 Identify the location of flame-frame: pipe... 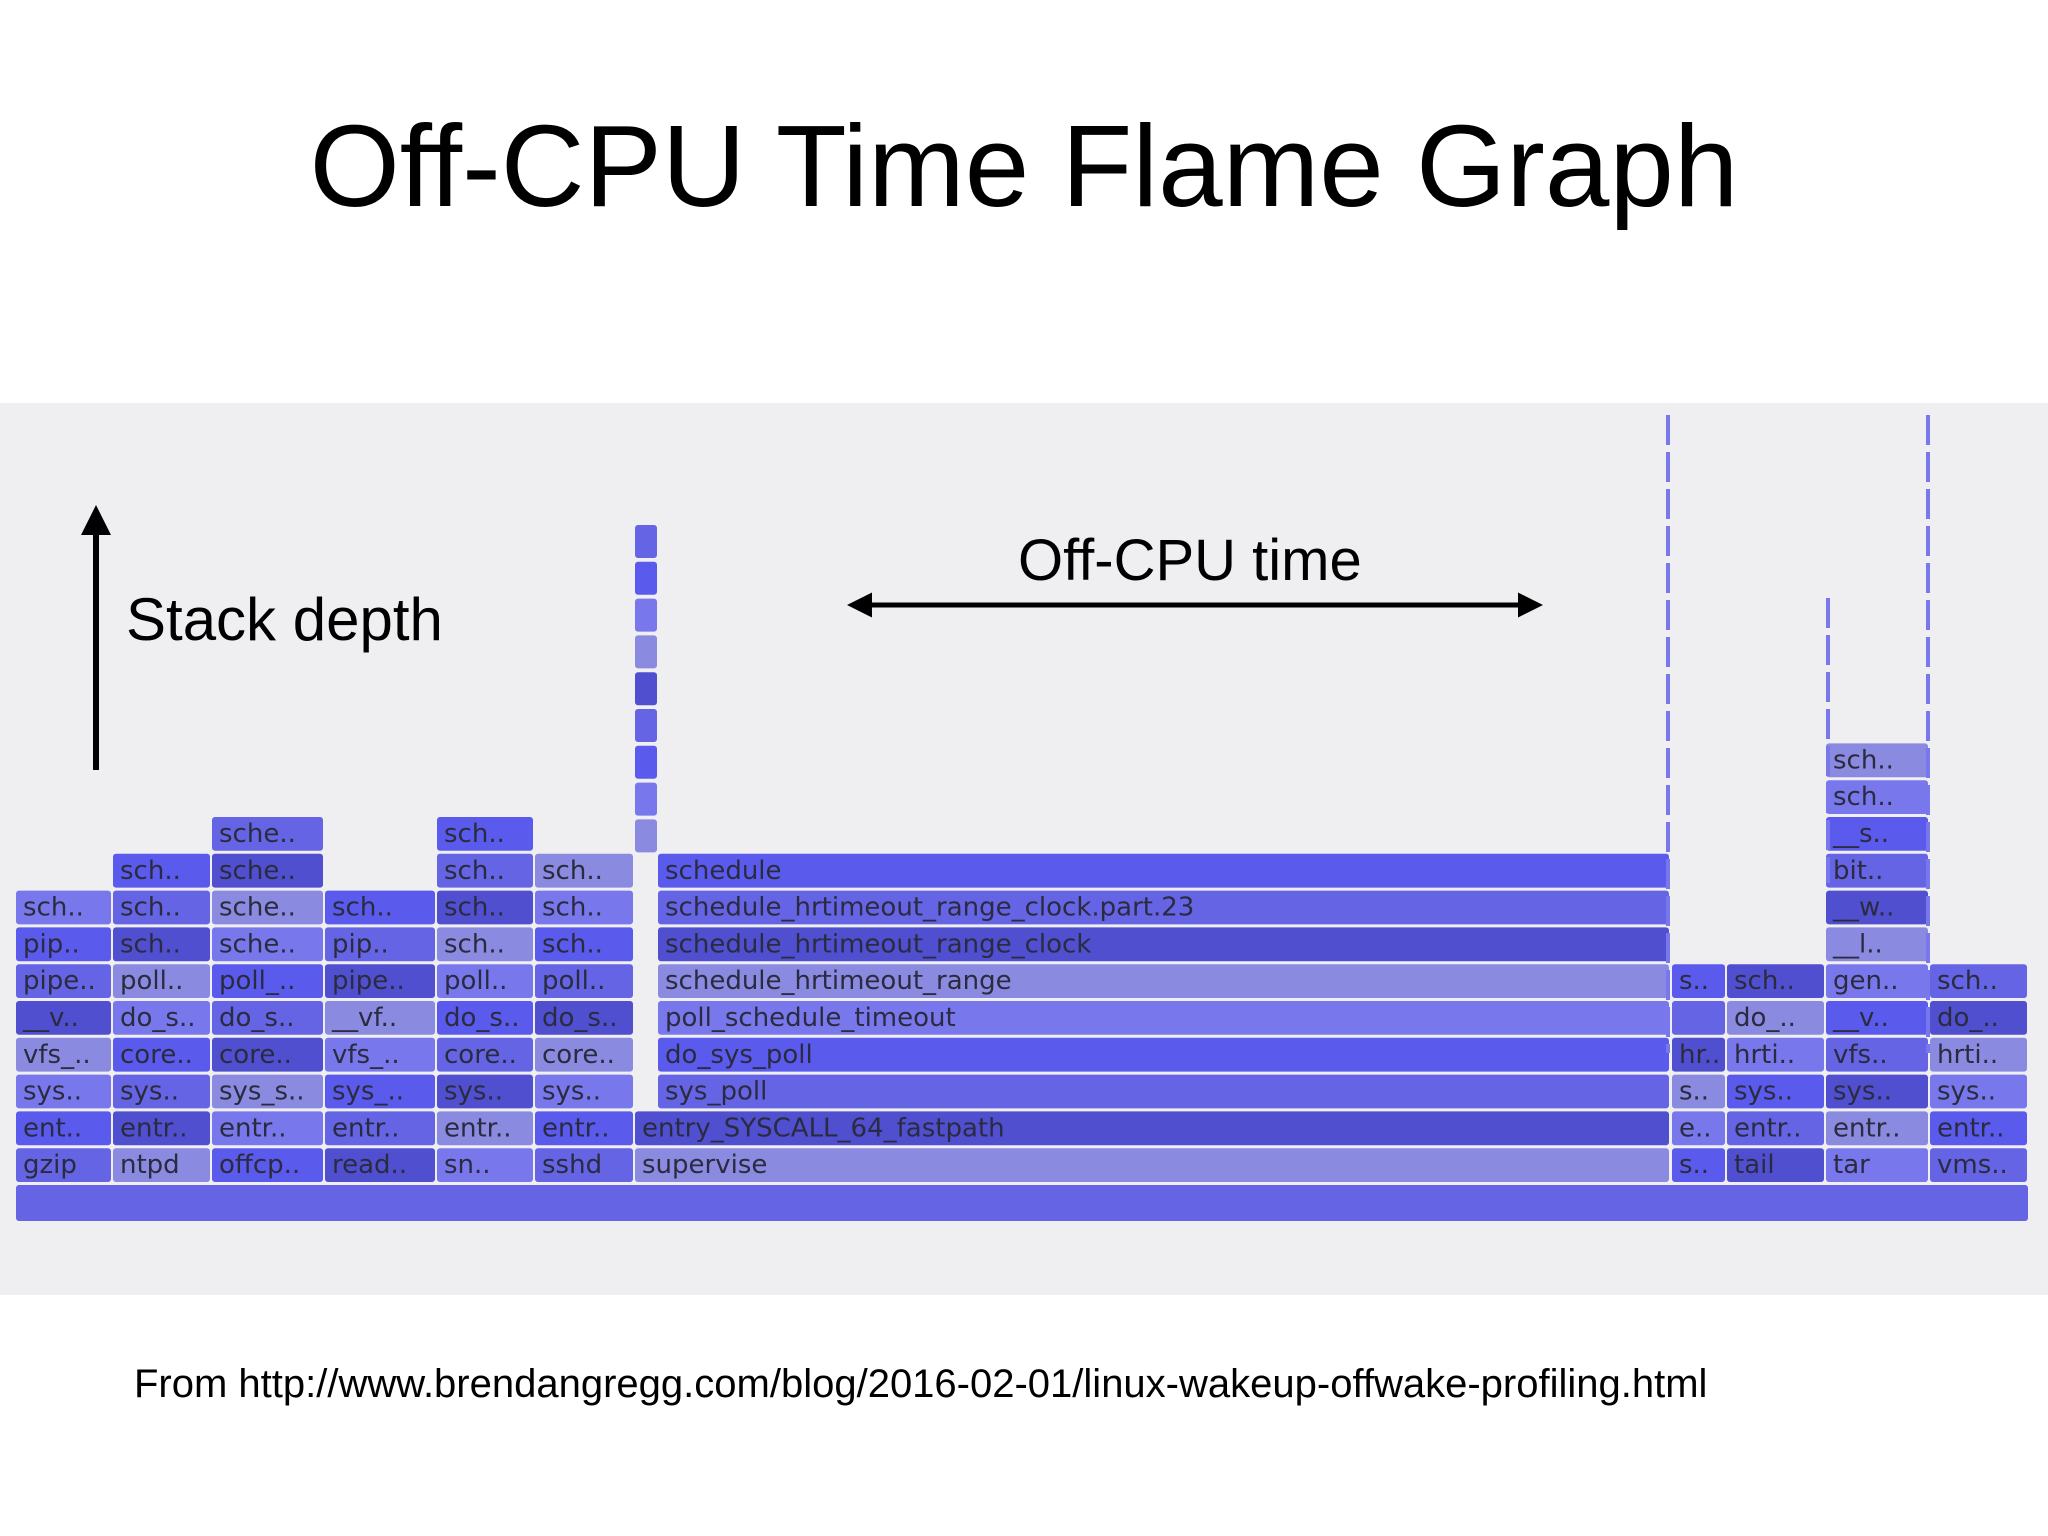
(63, 981).